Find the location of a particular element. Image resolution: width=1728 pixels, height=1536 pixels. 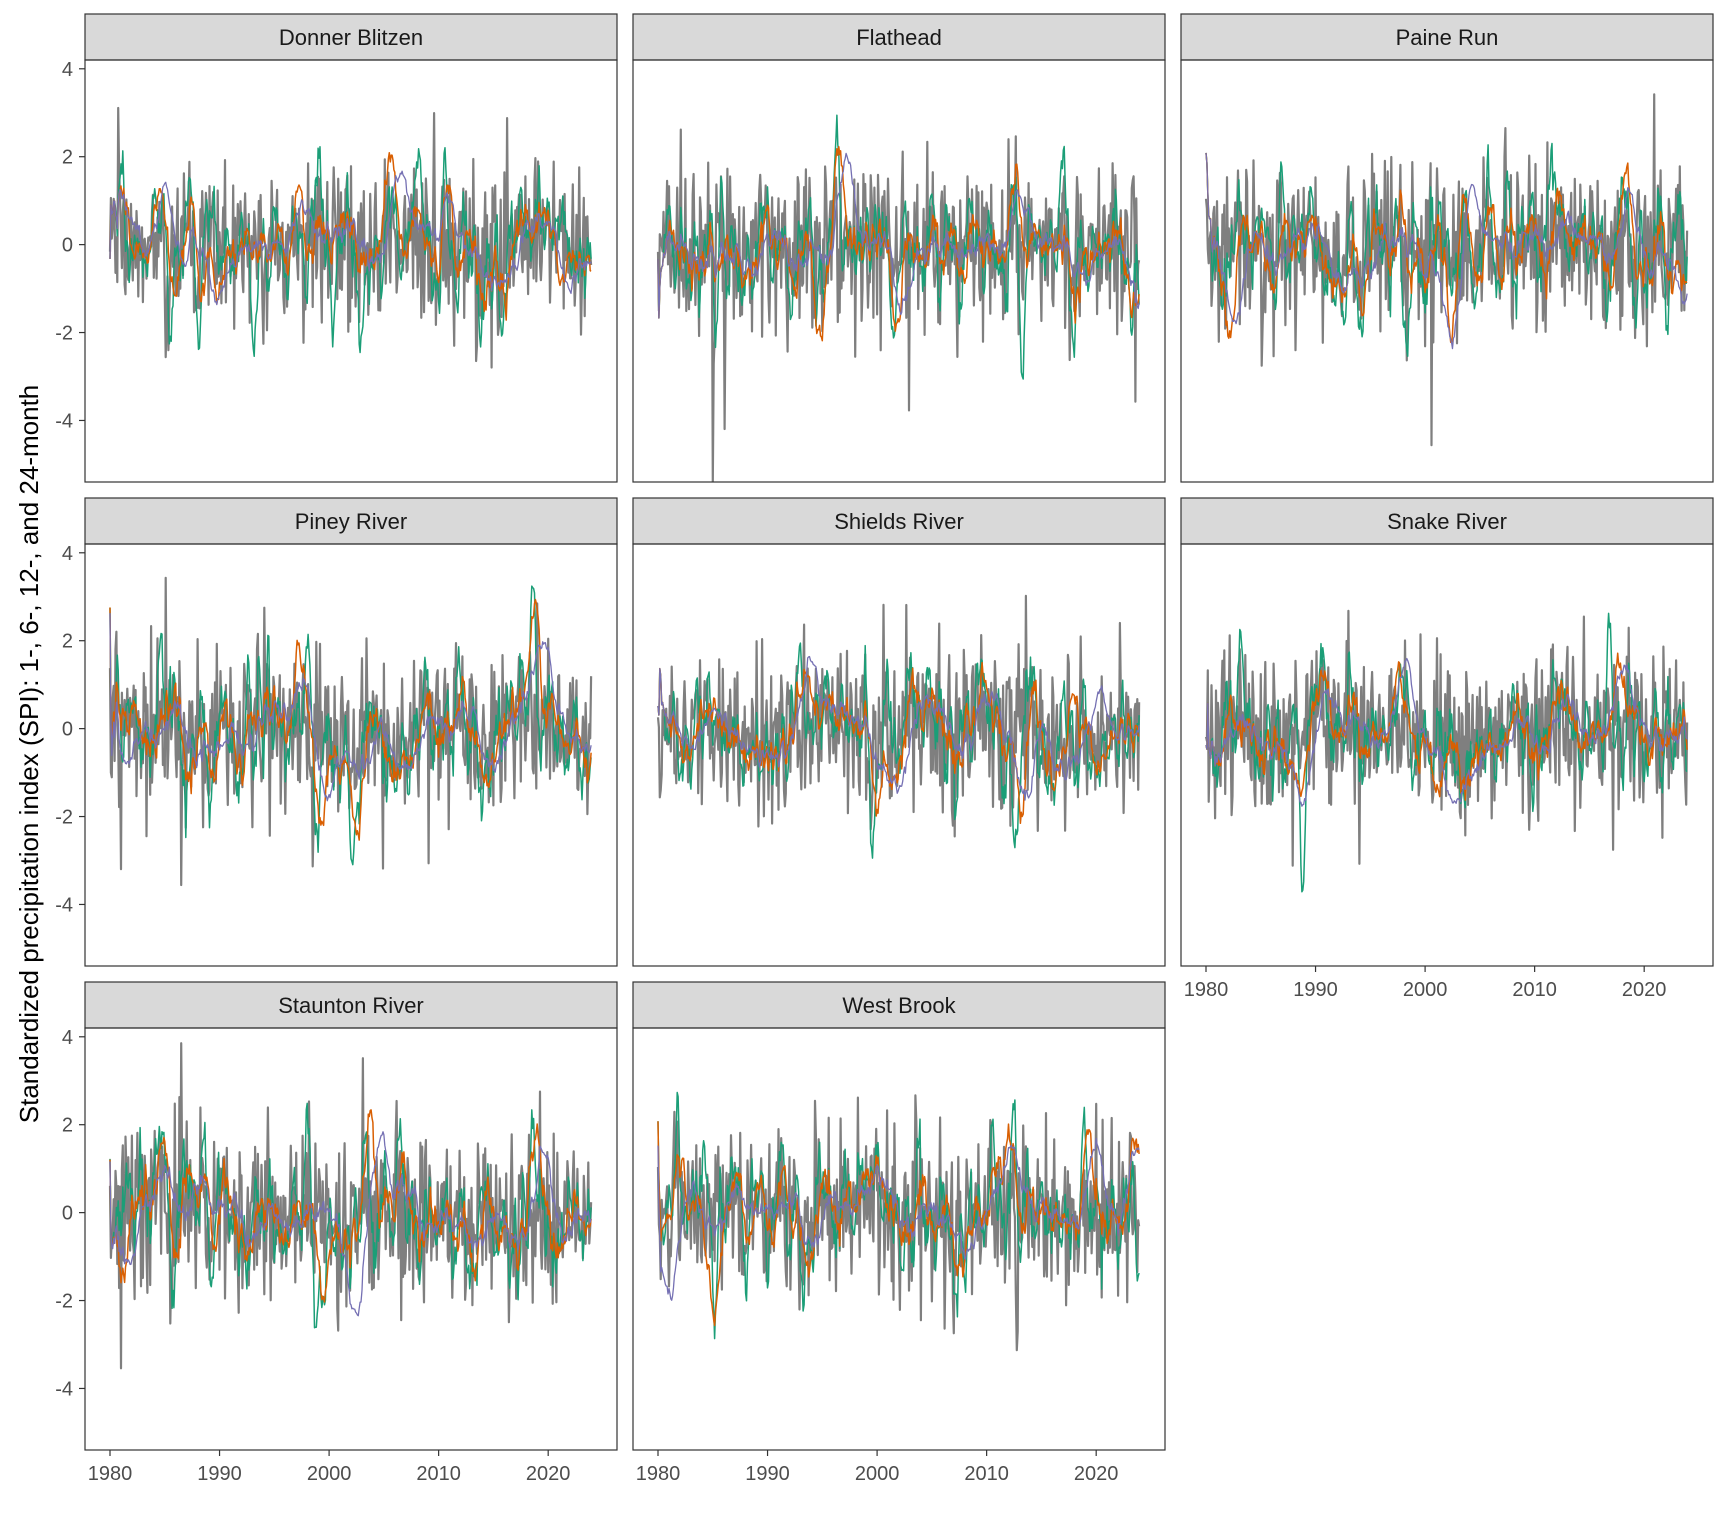

facet-panel: Paine Run is located at coordinates (1447, 248).